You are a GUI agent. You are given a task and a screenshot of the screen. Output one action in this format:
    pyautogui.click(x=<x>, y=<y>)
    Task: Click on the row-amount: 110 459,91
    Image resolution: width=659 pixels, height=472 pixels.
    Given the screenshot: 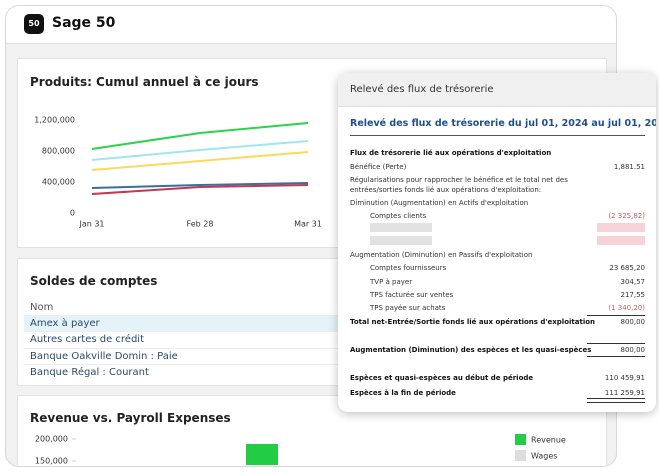 What is the action you would take?
    pyautogui.click(x=624, y=378)
    